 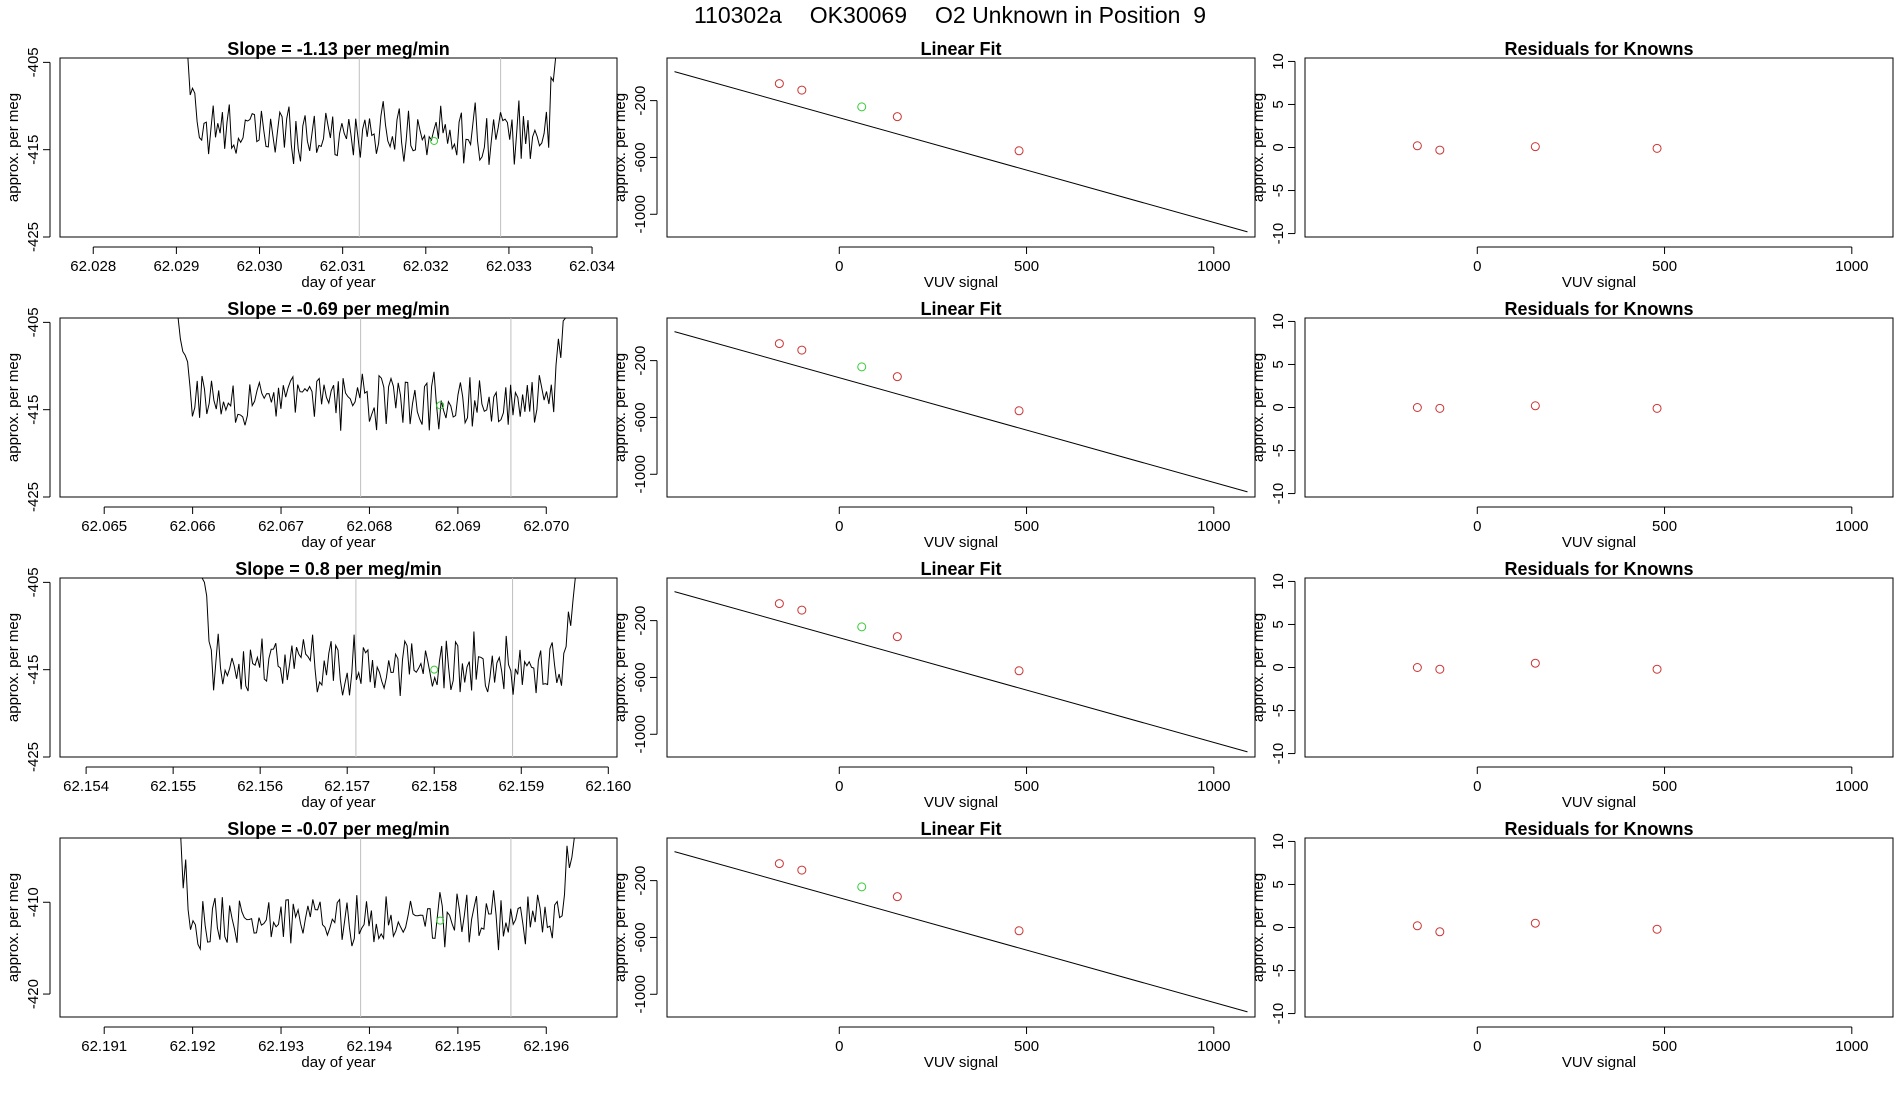 I want to click on row2-residuals-y-tick-label: -5, so click(x=1278, y=450).